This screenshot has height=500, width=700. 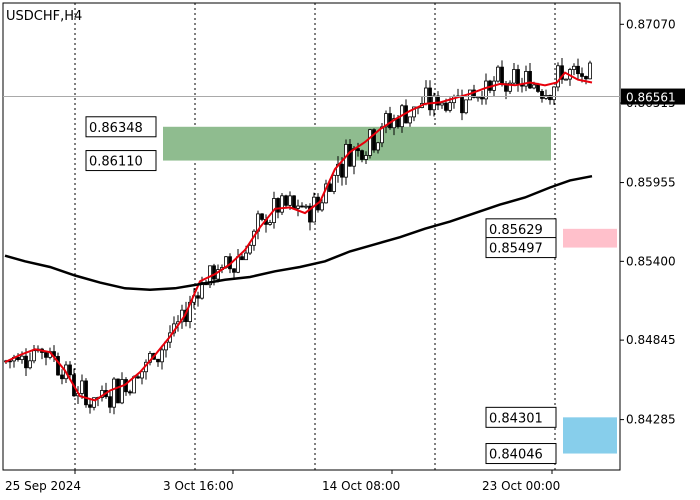 What do you see at coordinates (516, 418) in the screenshot?
I see `zone-upper-label: 0.84301` at bounding box center [516, 418].